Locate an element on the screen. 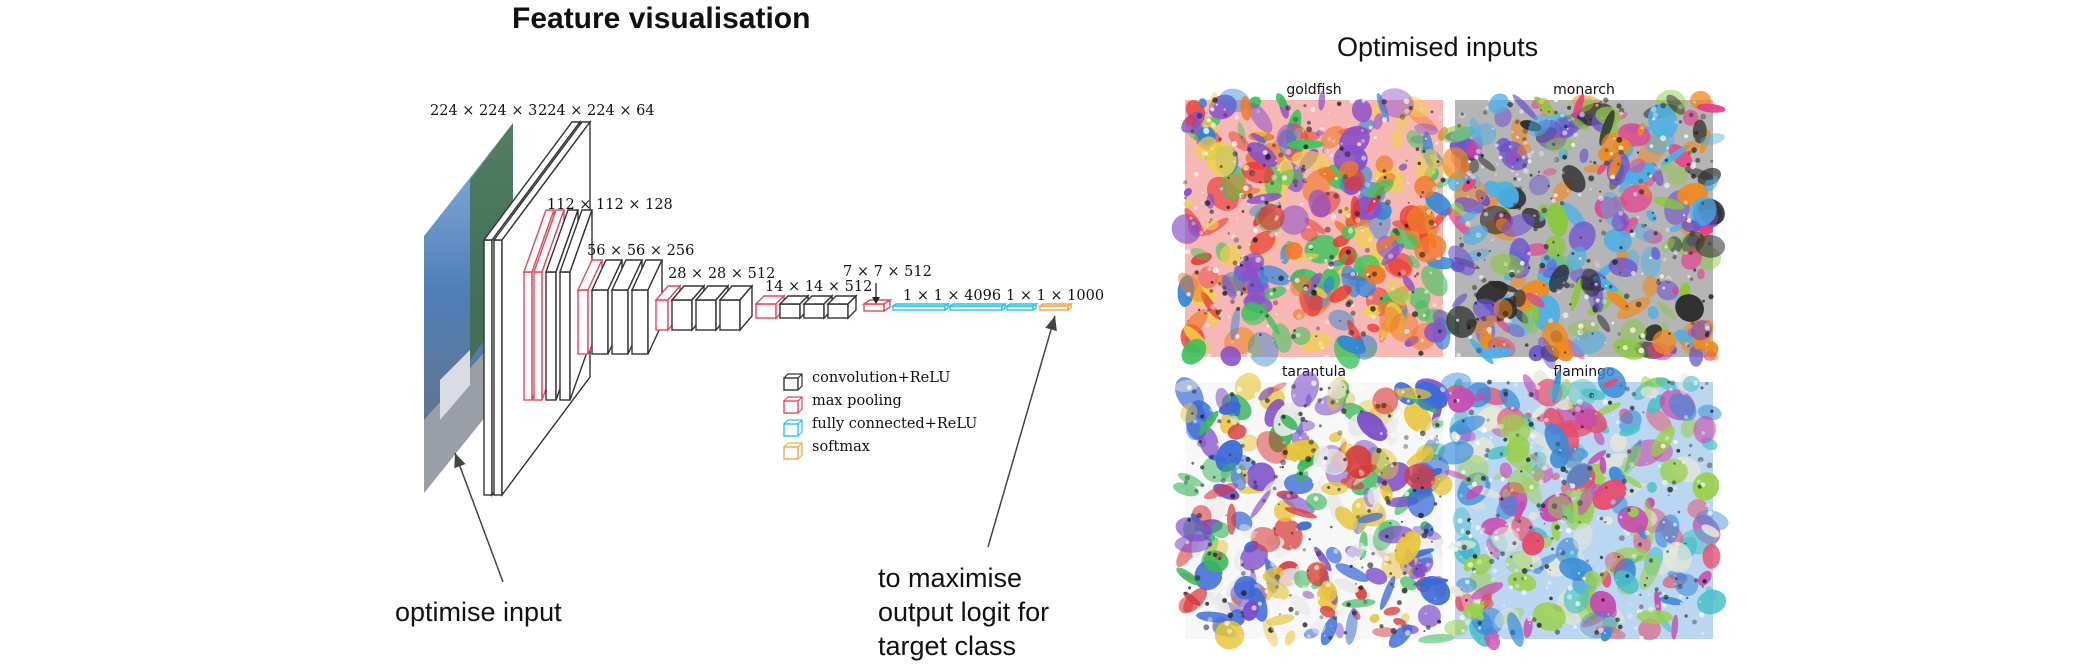 Image resolution: width=2100 pixels, height=666 pixels. panel-image-monarch is located at coordinates (1583, 229).